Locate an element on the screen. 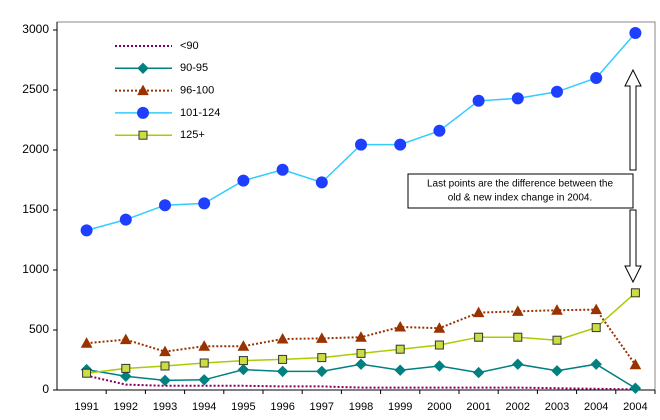 The image size is (660, 420). x-tick-label: 2002 is located at coordinates (518, 407).